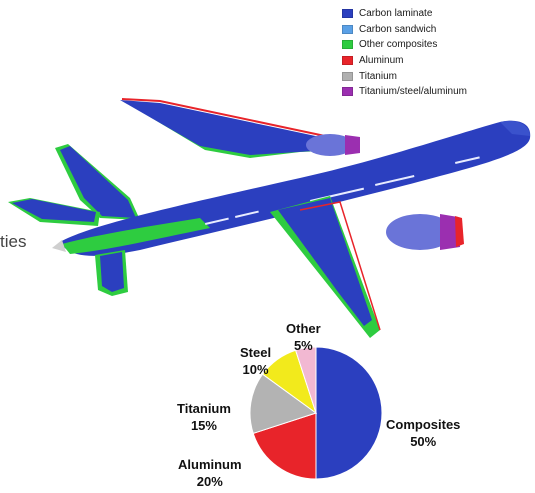  Describe the element at coordinates (398, 29) in the screenshot. I see `legend-label: Carbon sandwich` at that location.